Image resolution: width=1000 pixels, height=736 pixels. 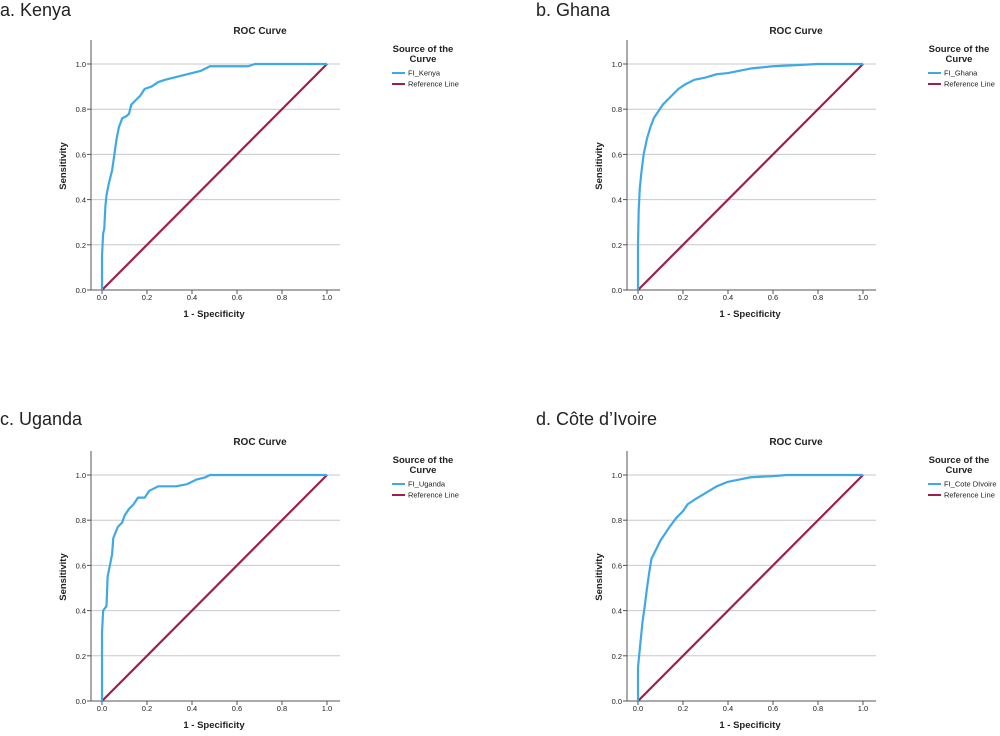 What do you see at coordinates (573, 10) in the screenshot?
I see `panel-label: b. Ghana` at bounding box center [573, 10].